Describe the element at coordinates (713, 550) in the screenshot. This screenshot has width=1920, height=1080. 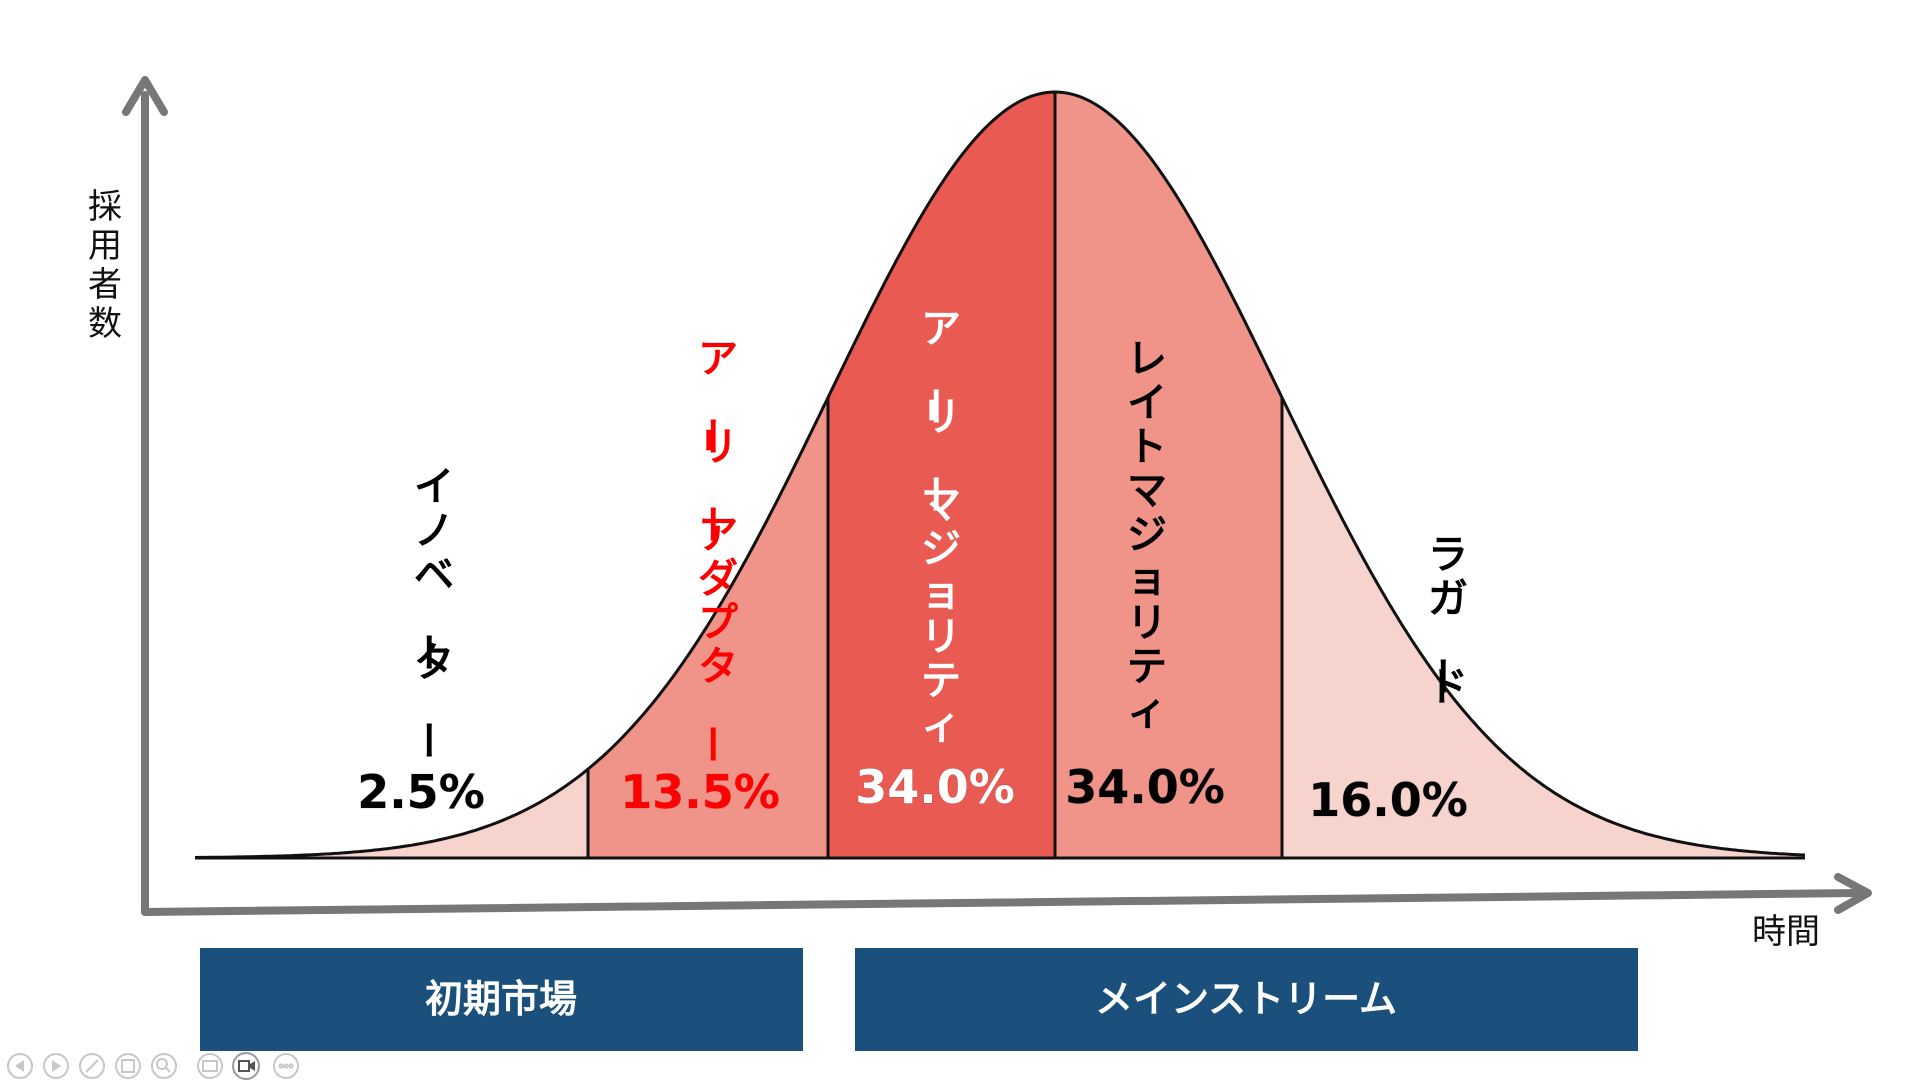
I see `segment-label-1: アーリーアダプター` at that location.